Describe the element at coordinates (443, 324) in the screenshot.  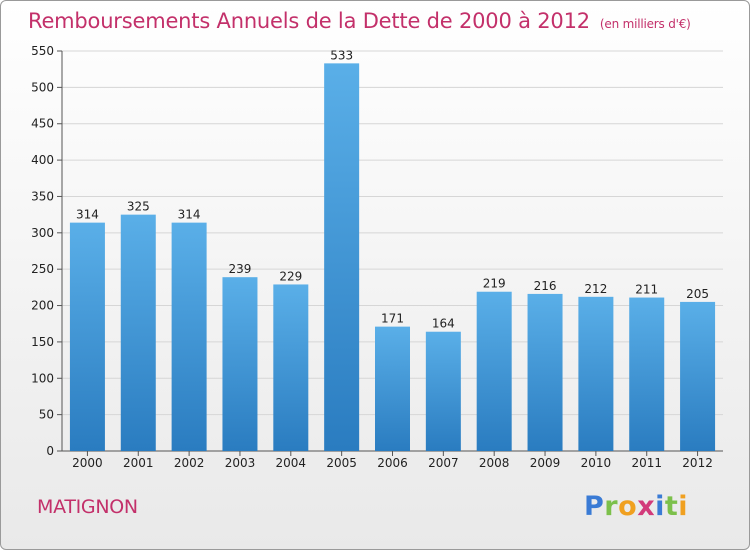
I see `data-label: 164` at that location.